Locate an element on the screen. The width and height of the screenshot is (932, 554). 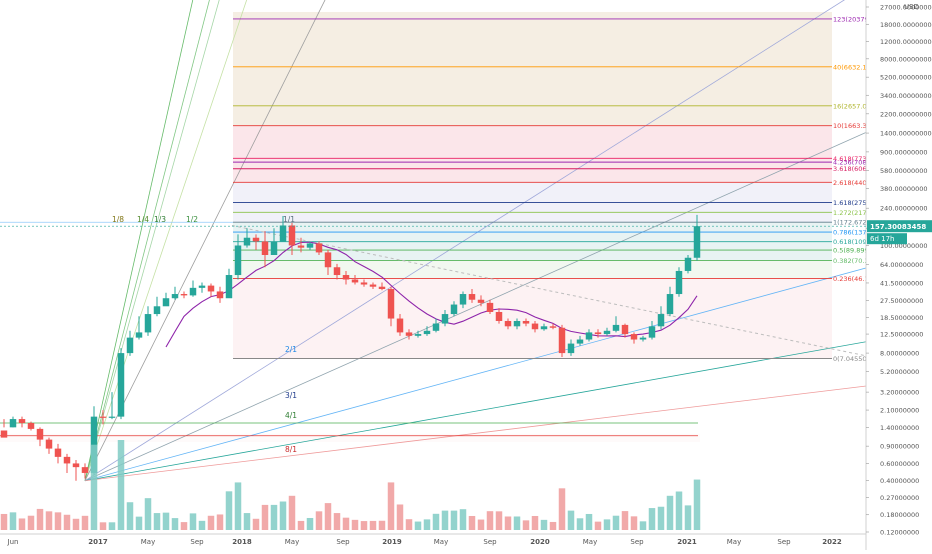
price-tick-label: 2200.00000000 is located at coordinates (906, 114).